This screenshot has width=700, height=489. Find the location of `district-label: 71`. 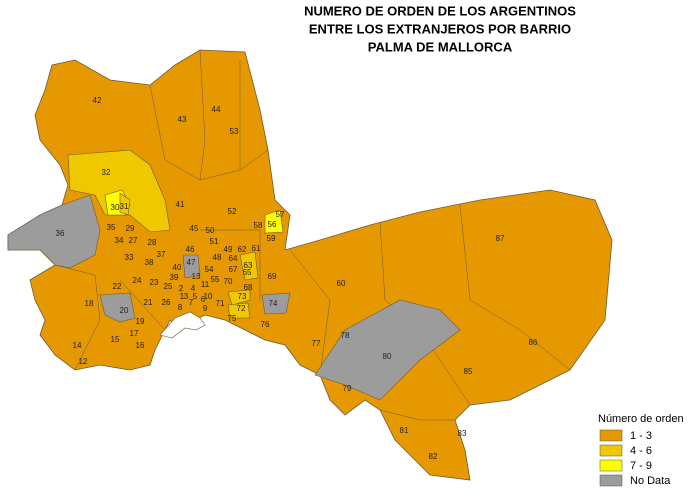

district-label: 71 is located at coordinates (220, 303).